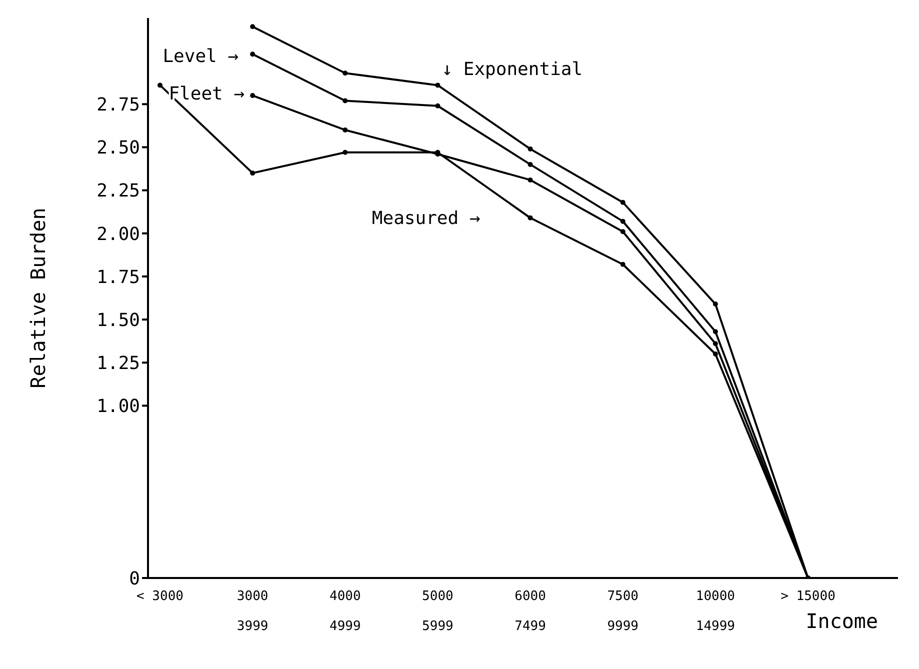  Describe the element at coordinates (345, 611) in the screenshot. I see `x-tick-label: 4000 4999` at that location.